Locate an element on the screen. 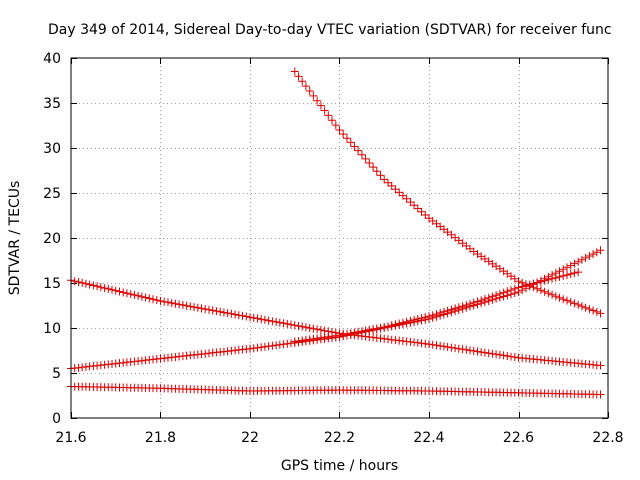 This screenshot has height=480, width=640. y-tick-label: 0 is located at coordinates (56, 419).